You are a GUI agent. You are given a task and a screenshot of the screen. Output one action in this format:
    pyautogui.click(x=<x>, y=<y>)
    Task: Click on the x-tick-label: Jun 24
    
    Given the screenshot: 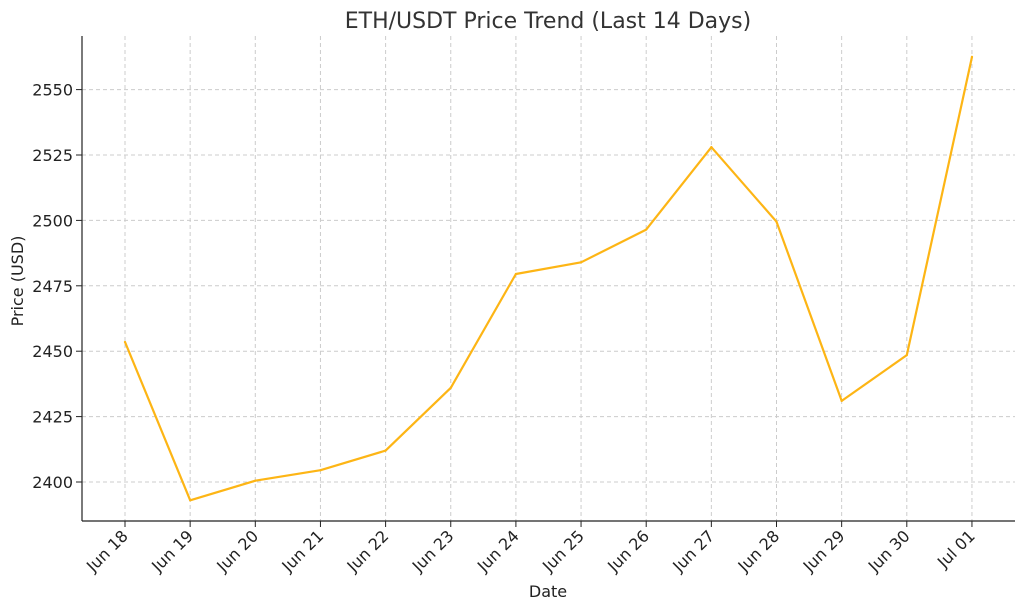 What is the action you would take?
    pyautogui.click(x=498, y=551)
    